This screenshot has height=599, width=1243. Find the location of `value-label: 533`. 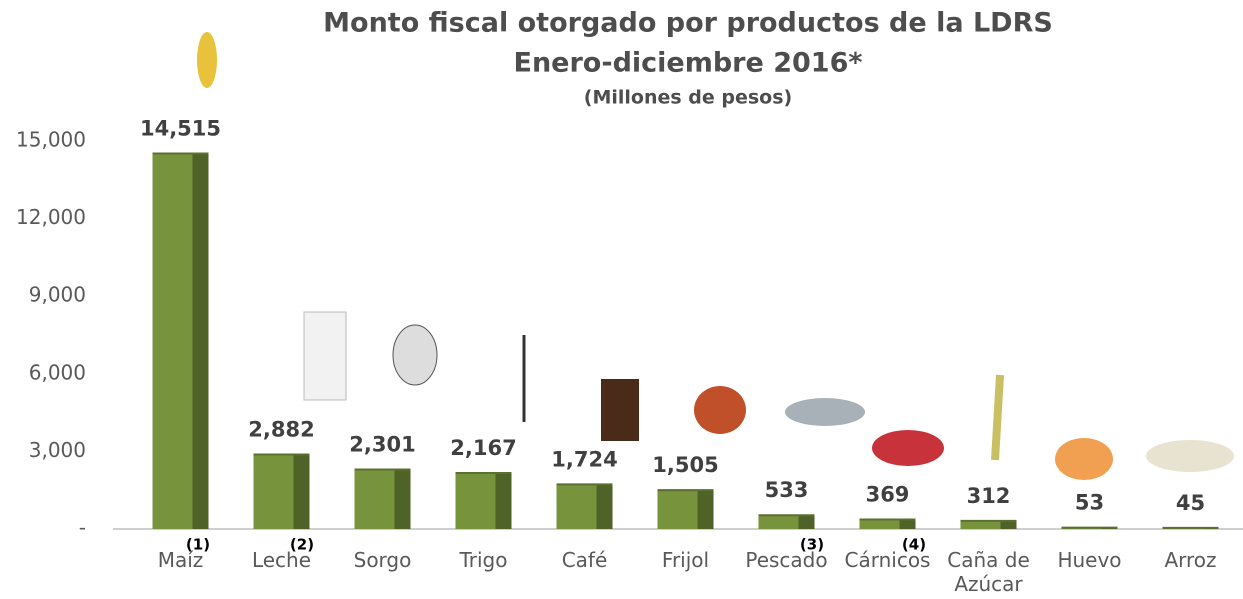

value-label: 533 is located at coordinates (787, 490).